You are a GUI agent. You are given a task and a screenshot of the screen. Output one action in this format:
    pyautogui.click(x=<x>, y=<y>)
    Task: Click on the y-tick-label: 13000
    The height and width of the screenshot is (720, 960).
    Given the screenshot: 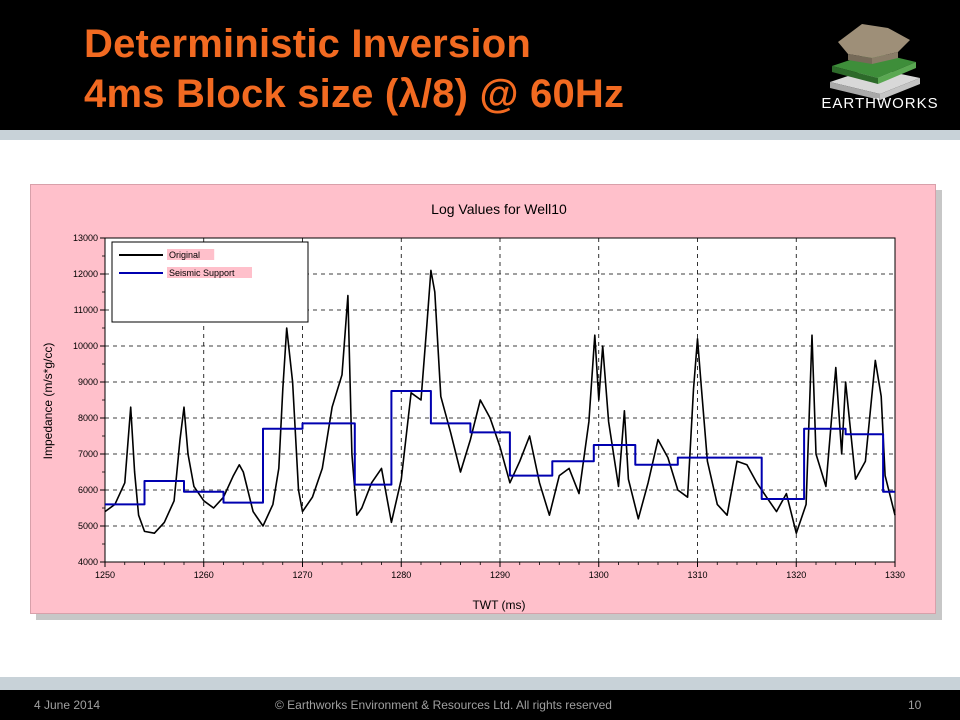 What is the action you would take?
    pyautogui.click(x=85, y=238)
    